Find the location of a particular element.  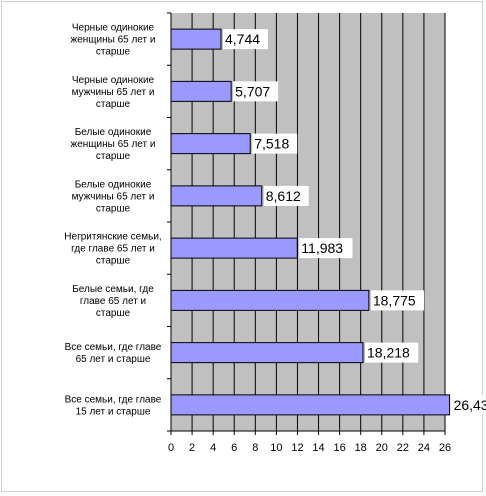

category-label: Белые одинокие женщины 65 лет и старше is located at coordinates (113, 144).